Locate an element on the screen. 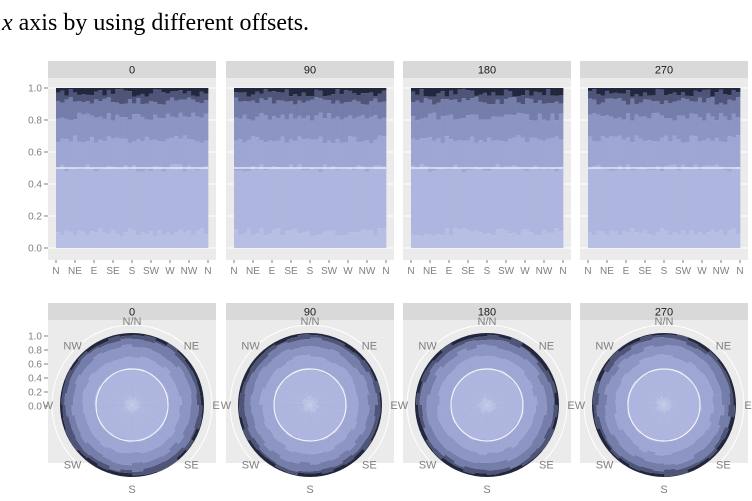 This screenshot has width=752, height=501. facet-strip-label: 0 is located at coordinates (132, 71).